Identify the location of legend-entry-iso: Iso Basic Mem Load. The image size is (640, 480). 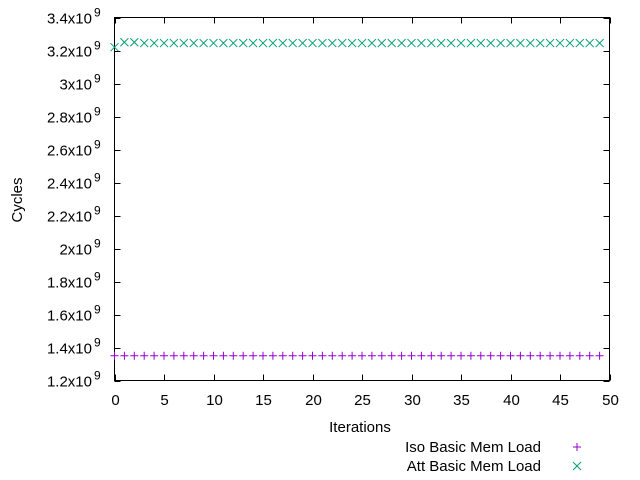
(493, 447).